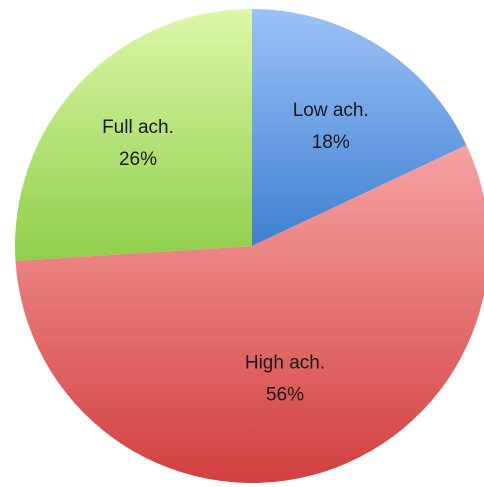 This screenshot has height=487, width=484. What do you see at coordinates (285, 395) in the screenshot?
I see `slice-label-percent: 56%` at bounding box center [285, 395].